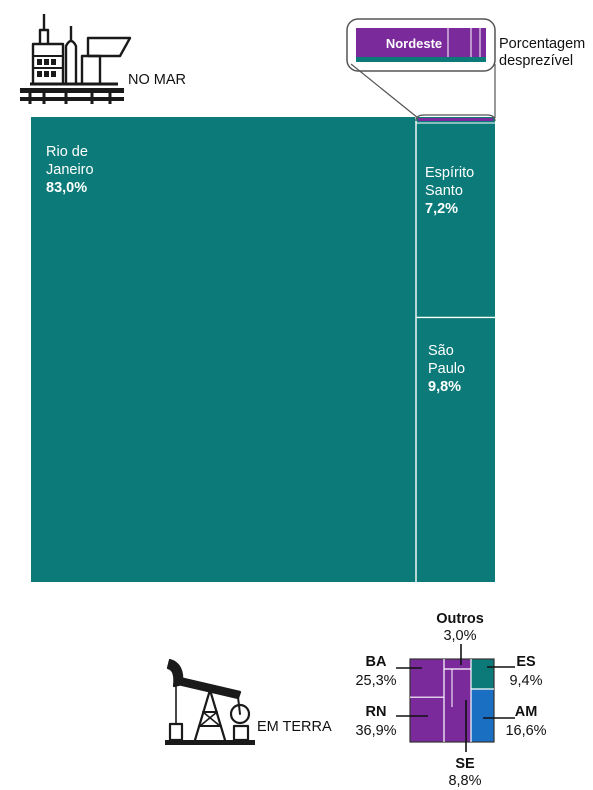 This screenshot has width=593, height=790. Describe the element at coordinates (294, 727) in the screenshot. I see `group-label-onshore: EM TERRA` at that location.